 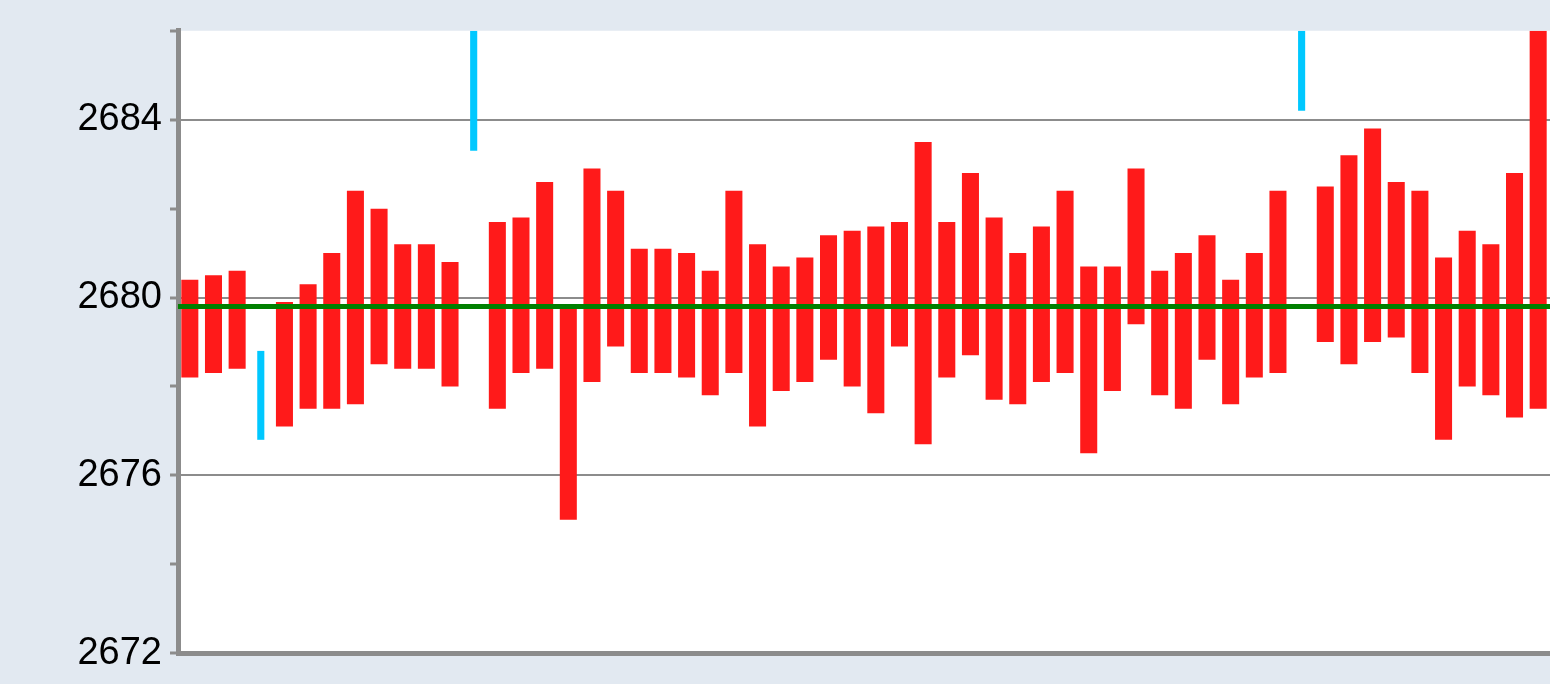 What do you see at coordinates (119, 117) in the screenshot?
I see `y-tick-label: 2684` at bounding box center [119, 117].